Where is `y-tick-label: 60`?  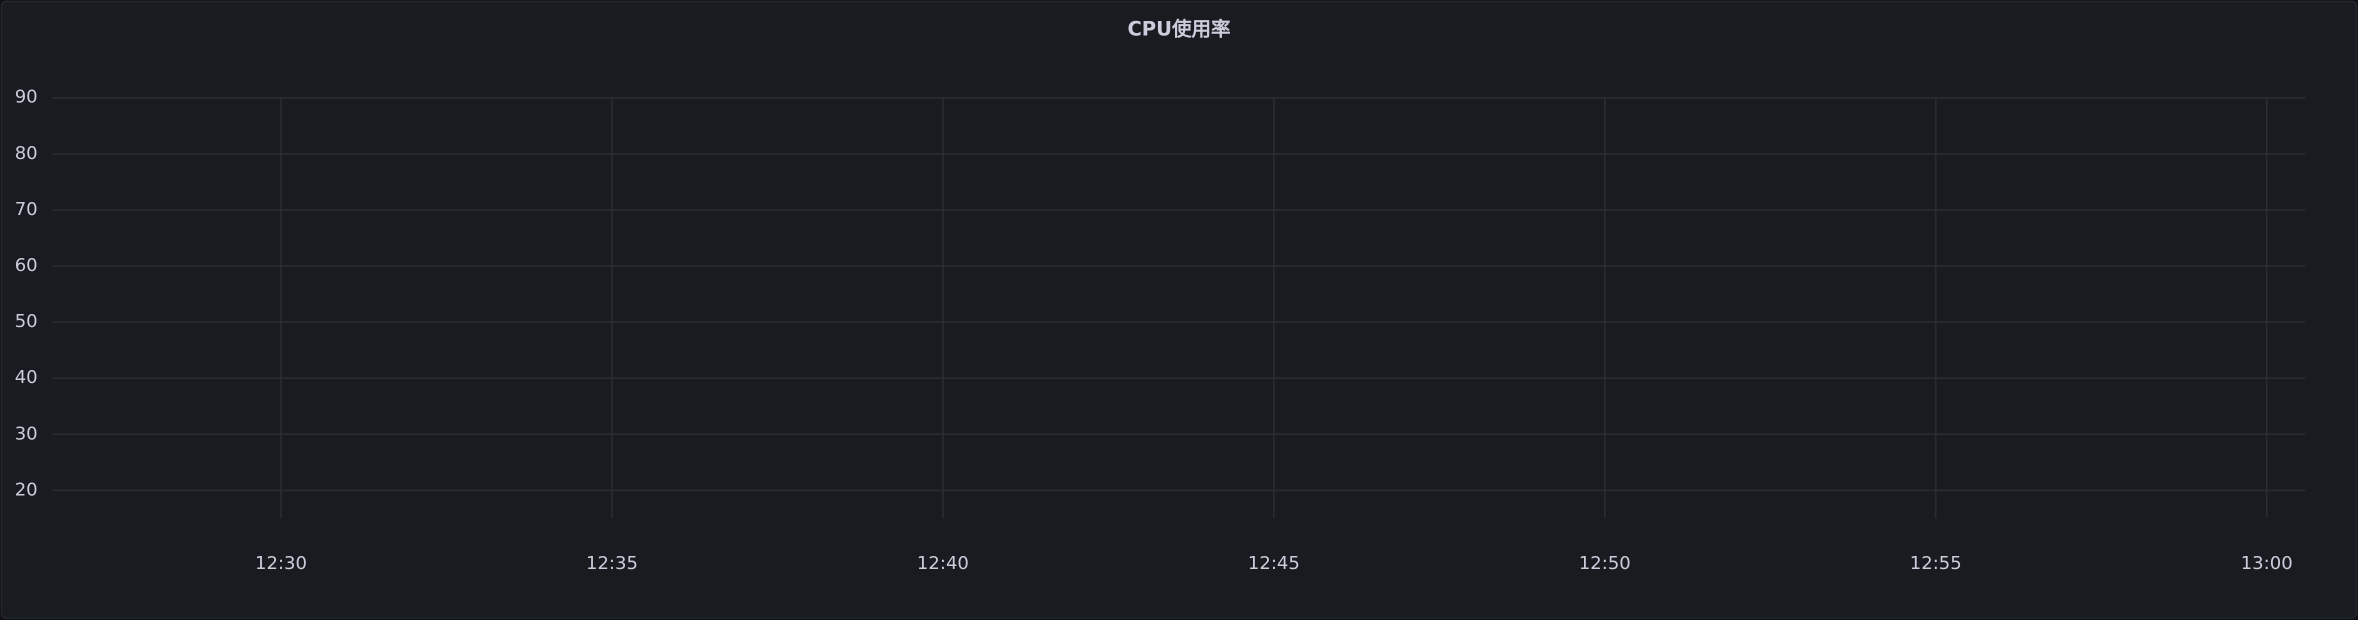 y-tick-label: 60 is located at coordinates (26, 265).